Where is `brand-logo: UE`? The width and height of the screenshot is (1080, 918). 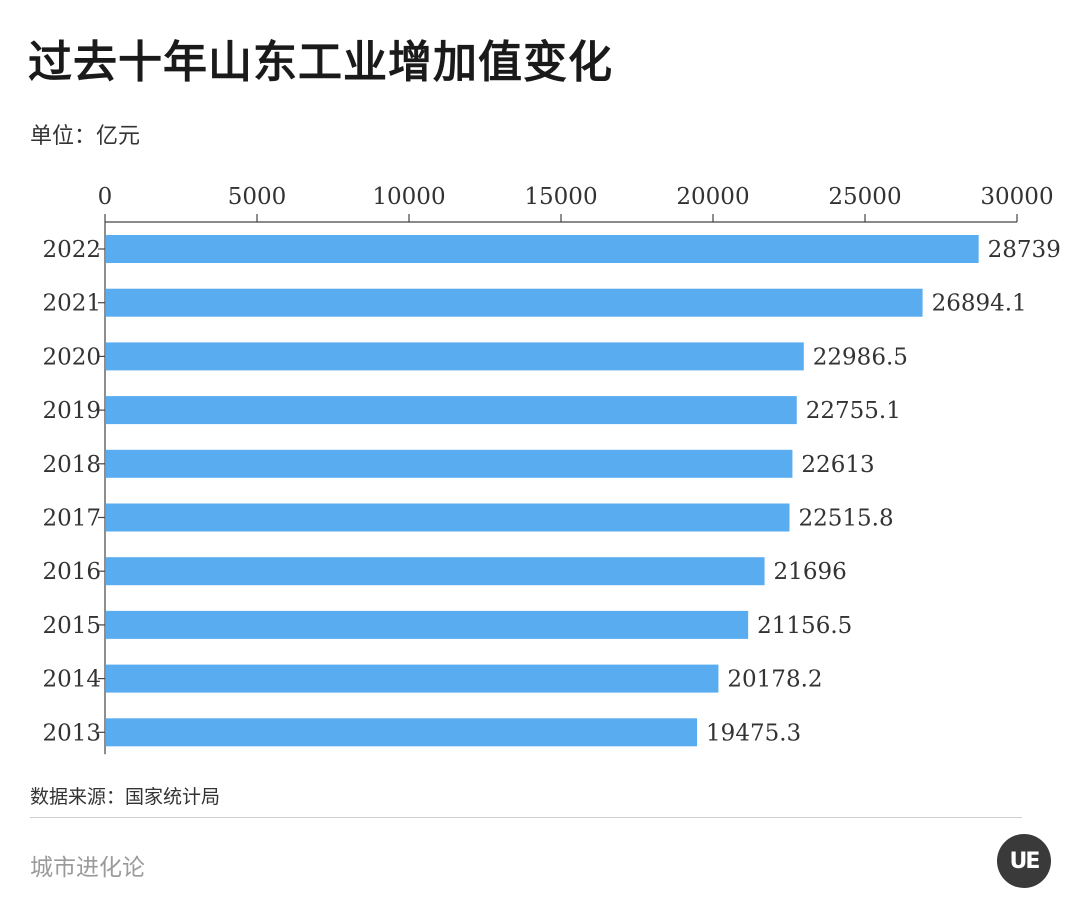 brand-logo: UE is located at coordinates (1024, 861).